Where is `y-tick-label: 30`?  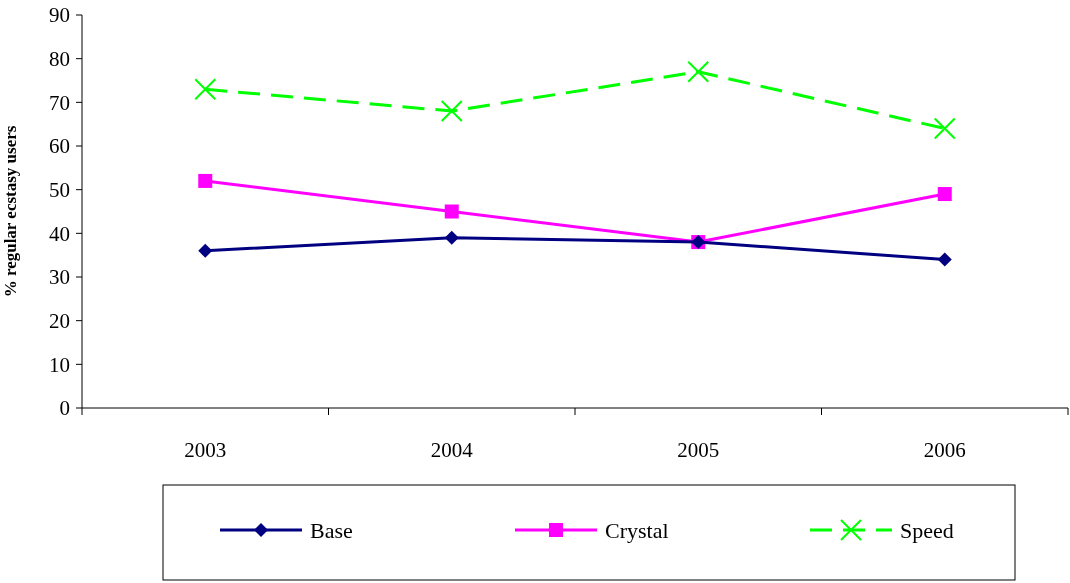 y-tick-label: 30 is located at coordinates (59, 277).